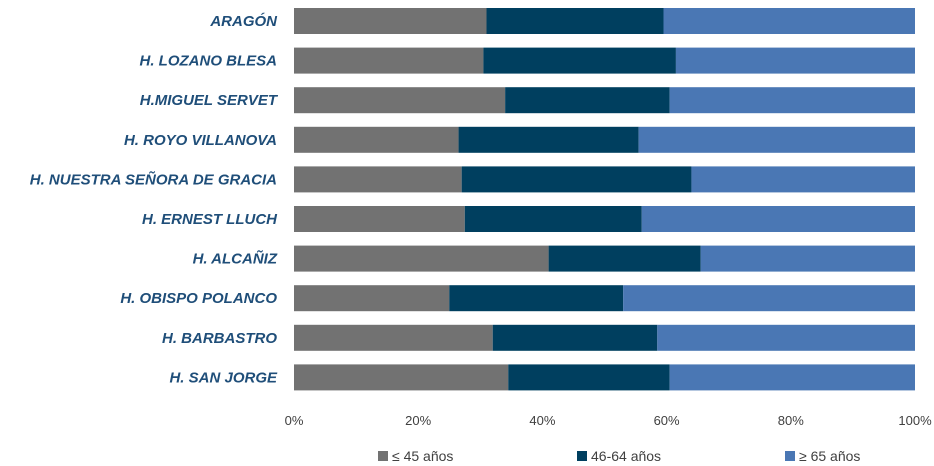 The image size is (934, 466). What do you see at coordinates (153, 179) in the screenshot?
I see `category-label-h-nuestra-senora-de-gracia: H. NUESTRA SEÑORA DE GRACIA` at bounding box center [153, 179].